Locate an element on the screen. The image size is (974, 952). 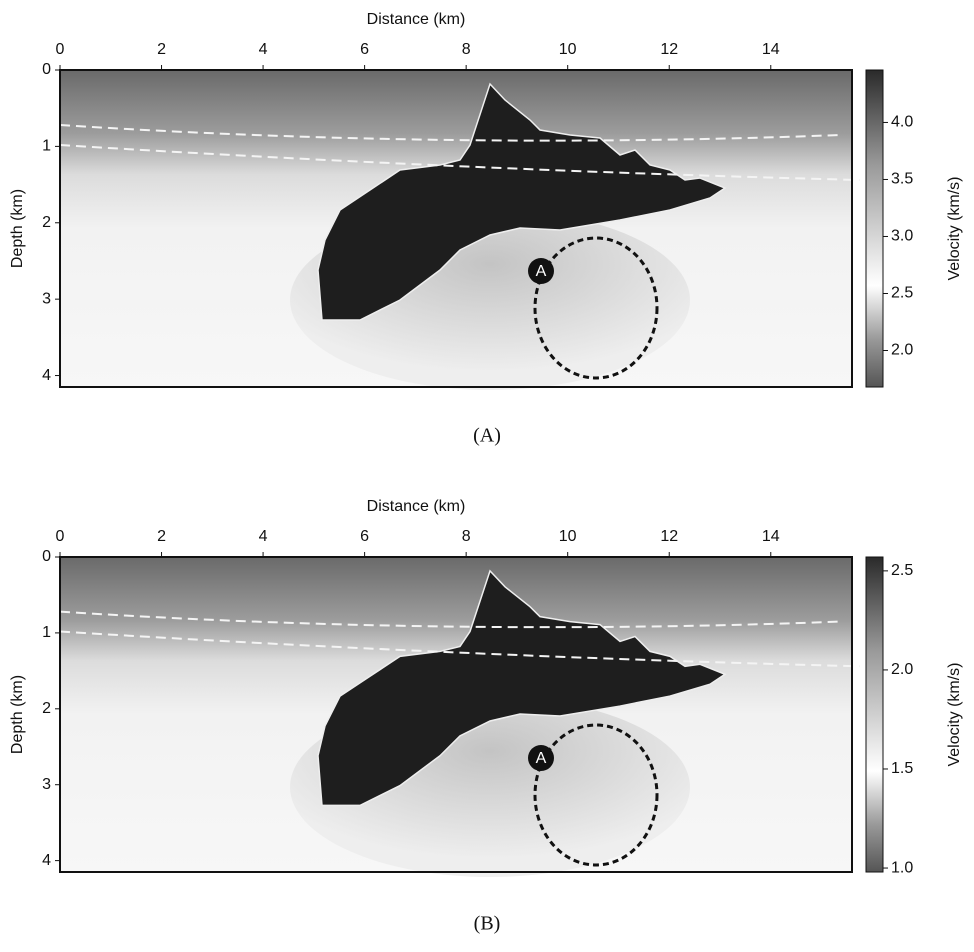
colorbar-tick-label: 3.0 is located at coordinates (902, 236).